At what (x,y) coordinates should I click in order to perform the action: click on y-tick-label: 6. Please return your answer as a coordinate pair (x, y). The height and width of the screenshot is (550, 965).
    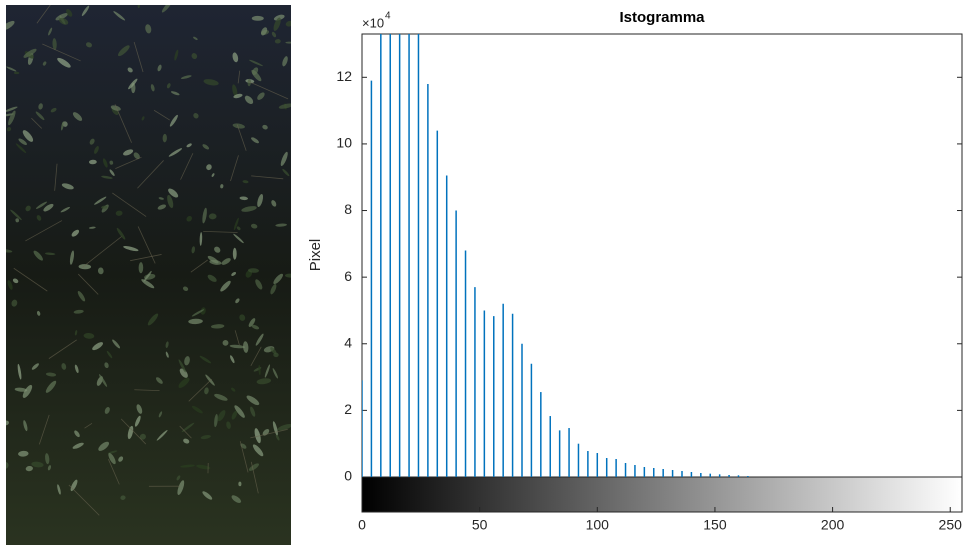
    Looking at the image, I should click on (348, 276).